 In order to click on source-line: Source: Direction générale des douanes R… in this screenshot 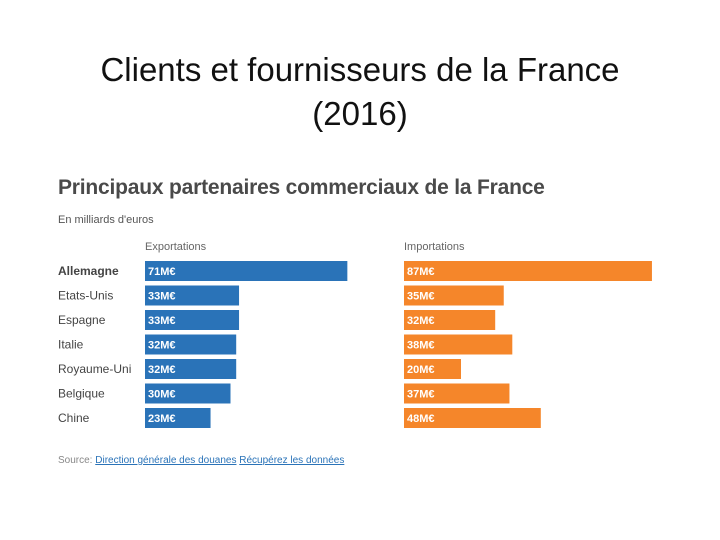, I will do `click(201, 460)`.